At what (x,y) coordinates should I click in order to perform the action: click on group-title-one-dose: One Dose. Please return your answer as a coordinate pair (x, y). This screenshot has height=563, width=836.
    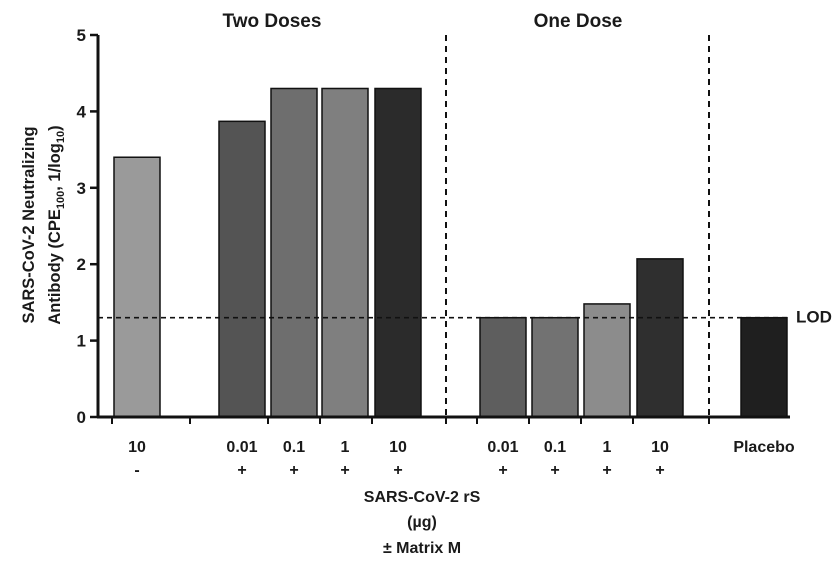
    Looking at the image, I should click on (578, 21).